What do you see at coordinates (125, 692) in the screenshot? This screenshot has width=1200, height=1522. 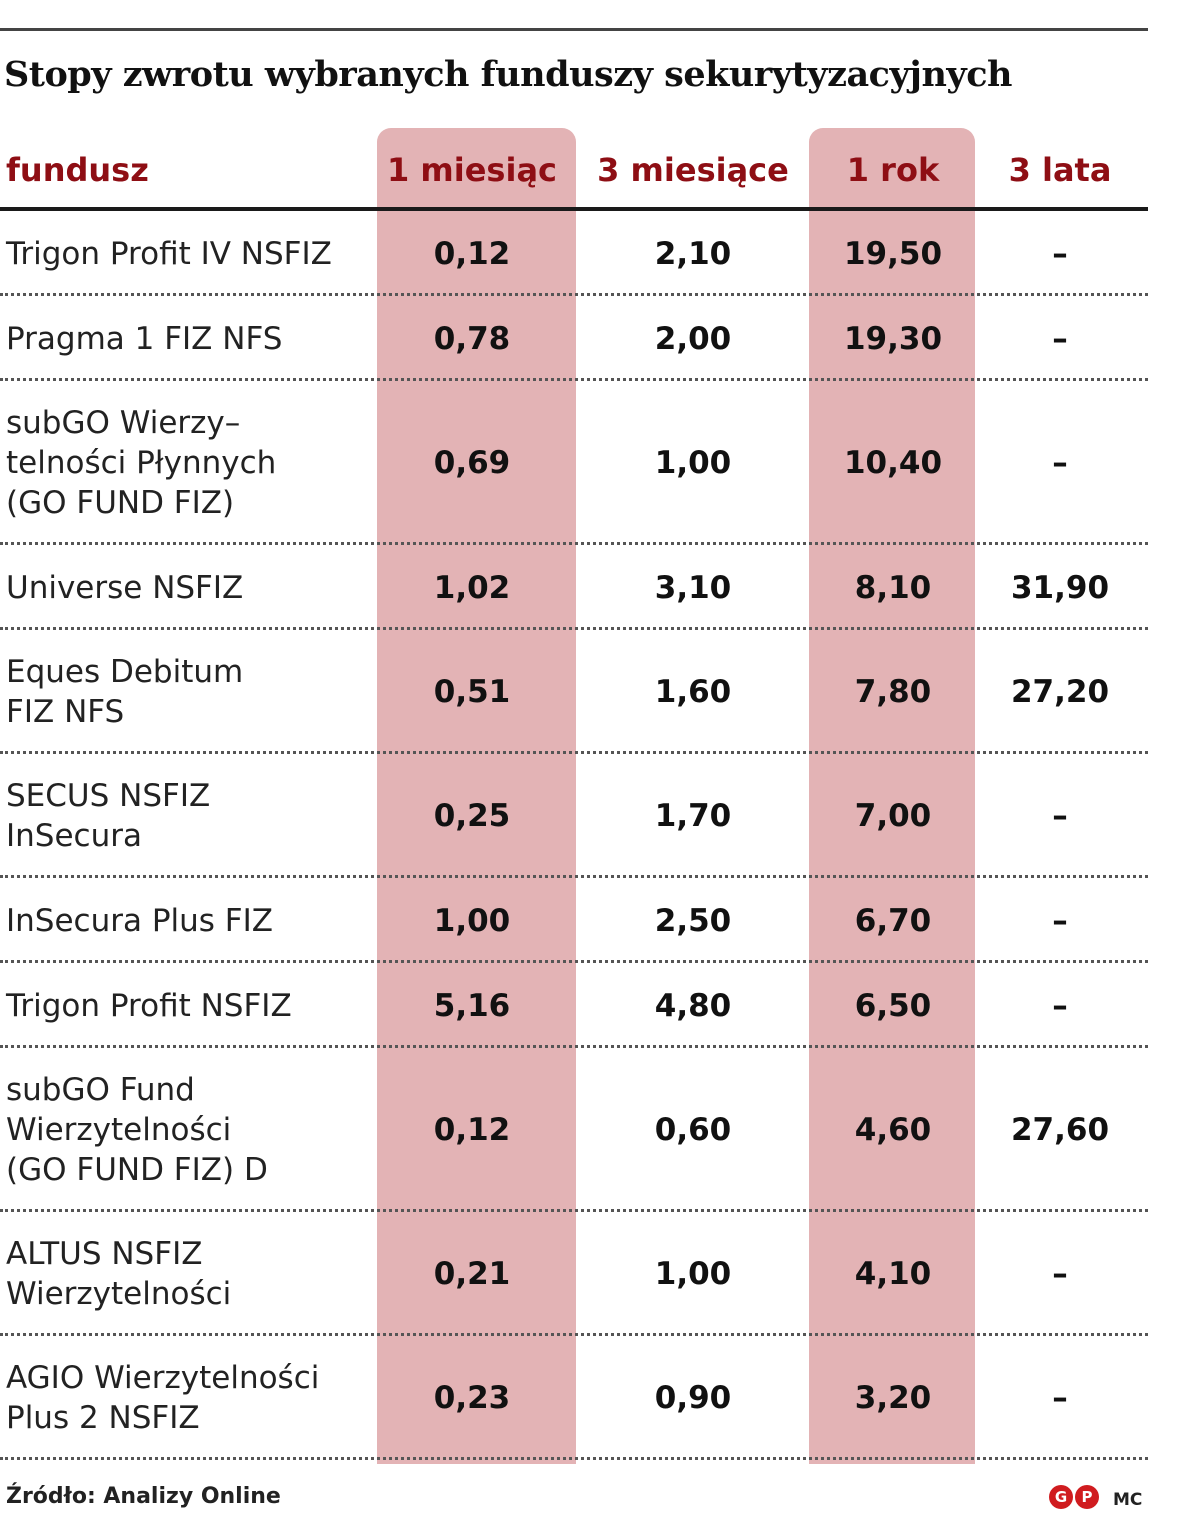 I see `fund-name-cell: Eques Debitum FIZ NFS` at bounding box center [125, 692].